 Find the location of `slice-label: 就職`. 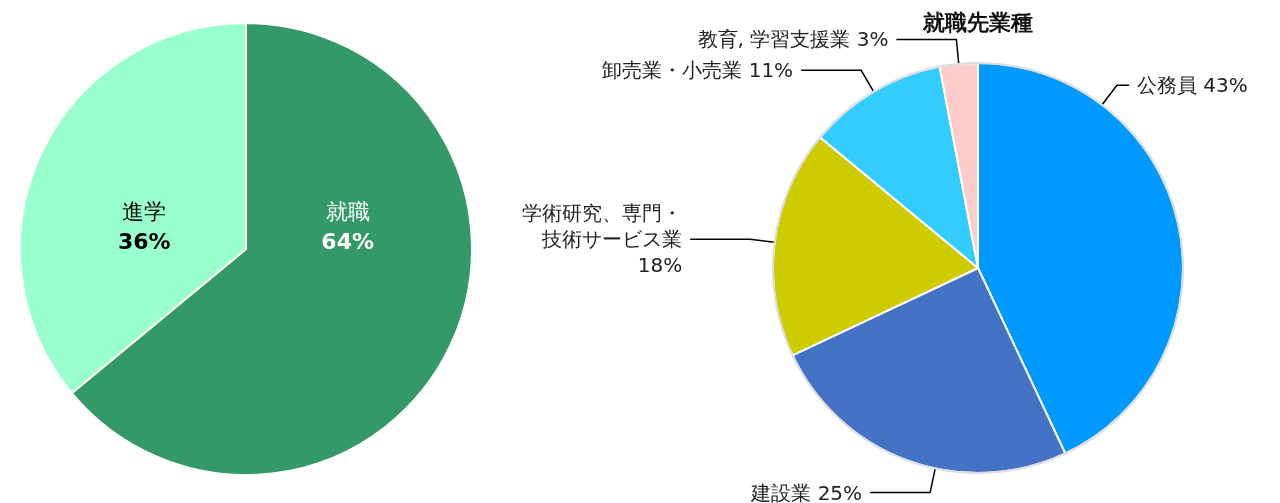

slice-label: 就職 is located at coordinates (347, 211).